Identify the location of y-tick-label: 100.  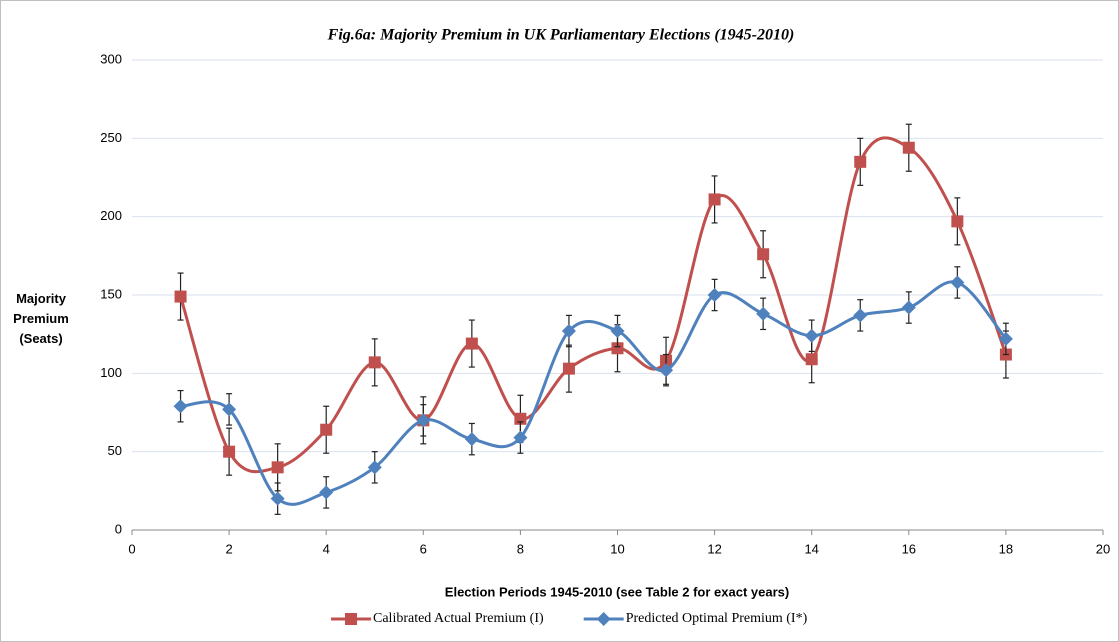
(111, 372).